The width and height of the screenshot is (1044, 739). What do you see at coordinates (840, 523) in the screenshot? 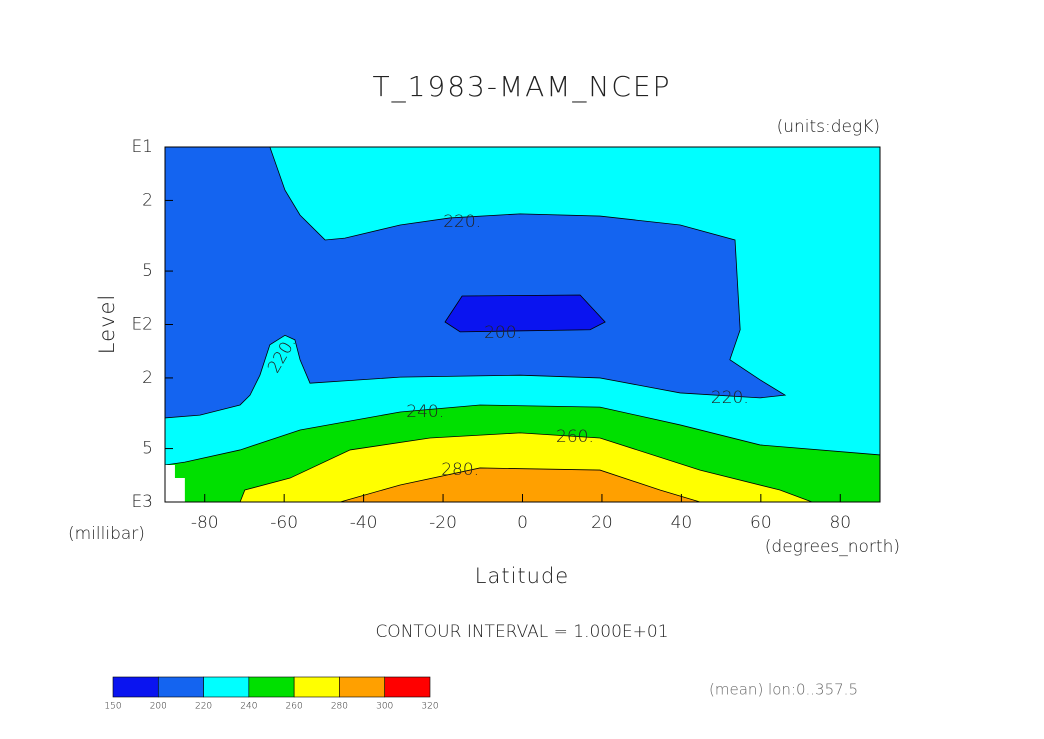
I see `x-tick-label: 80` at bounding box center [840, 523].